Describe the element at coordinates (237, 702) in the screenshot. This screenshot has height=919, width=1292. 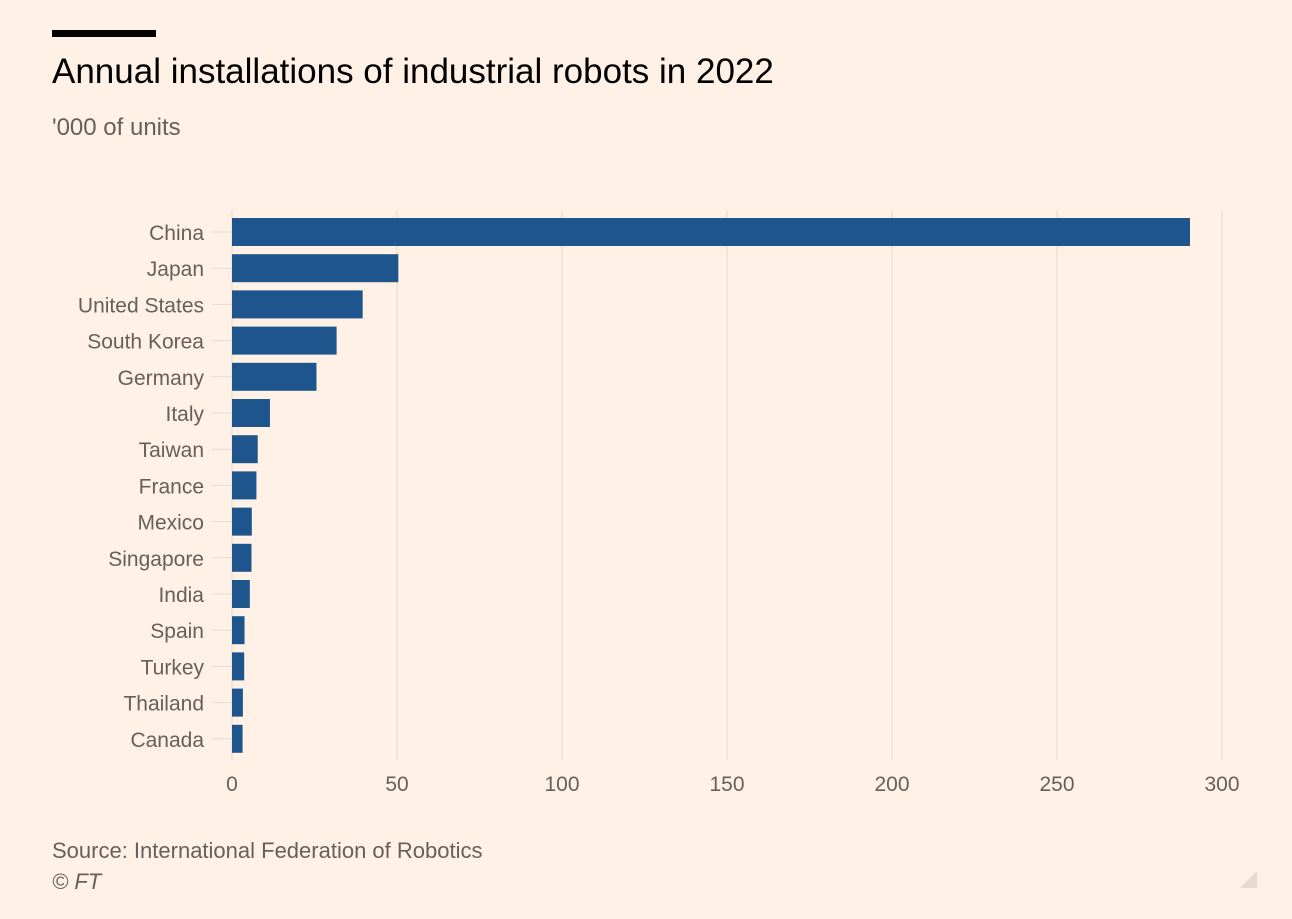
I see `bar-thailand` at that location.